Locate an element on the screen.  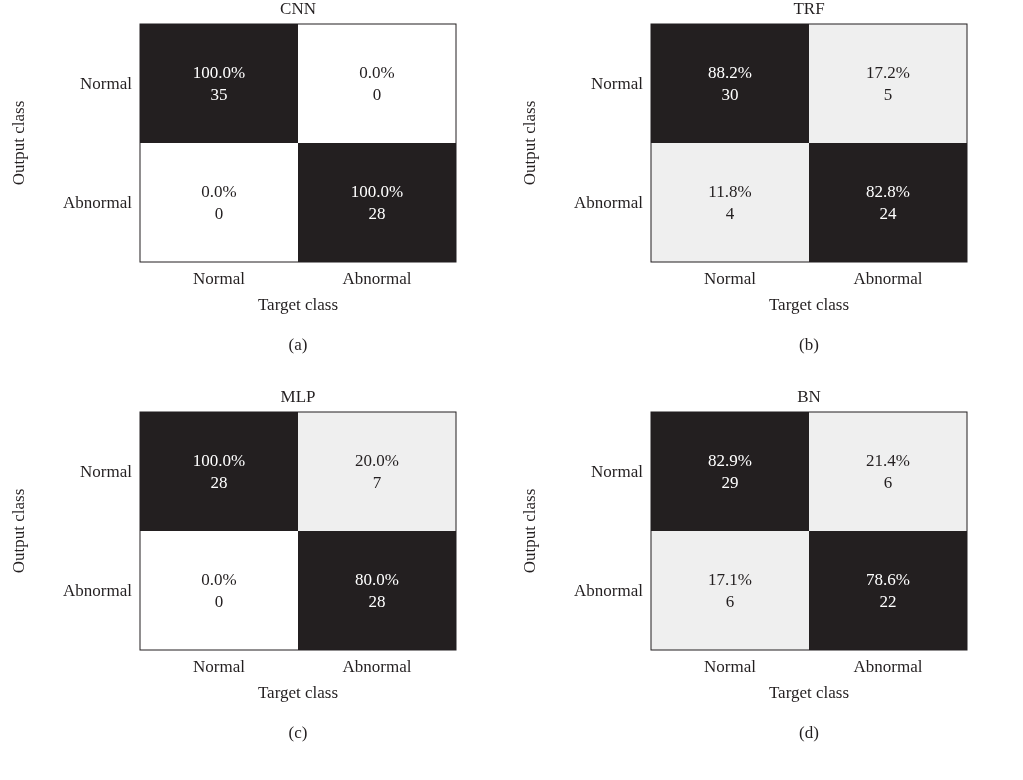
data-label: 17.1% is located at coordinates (730, 579).